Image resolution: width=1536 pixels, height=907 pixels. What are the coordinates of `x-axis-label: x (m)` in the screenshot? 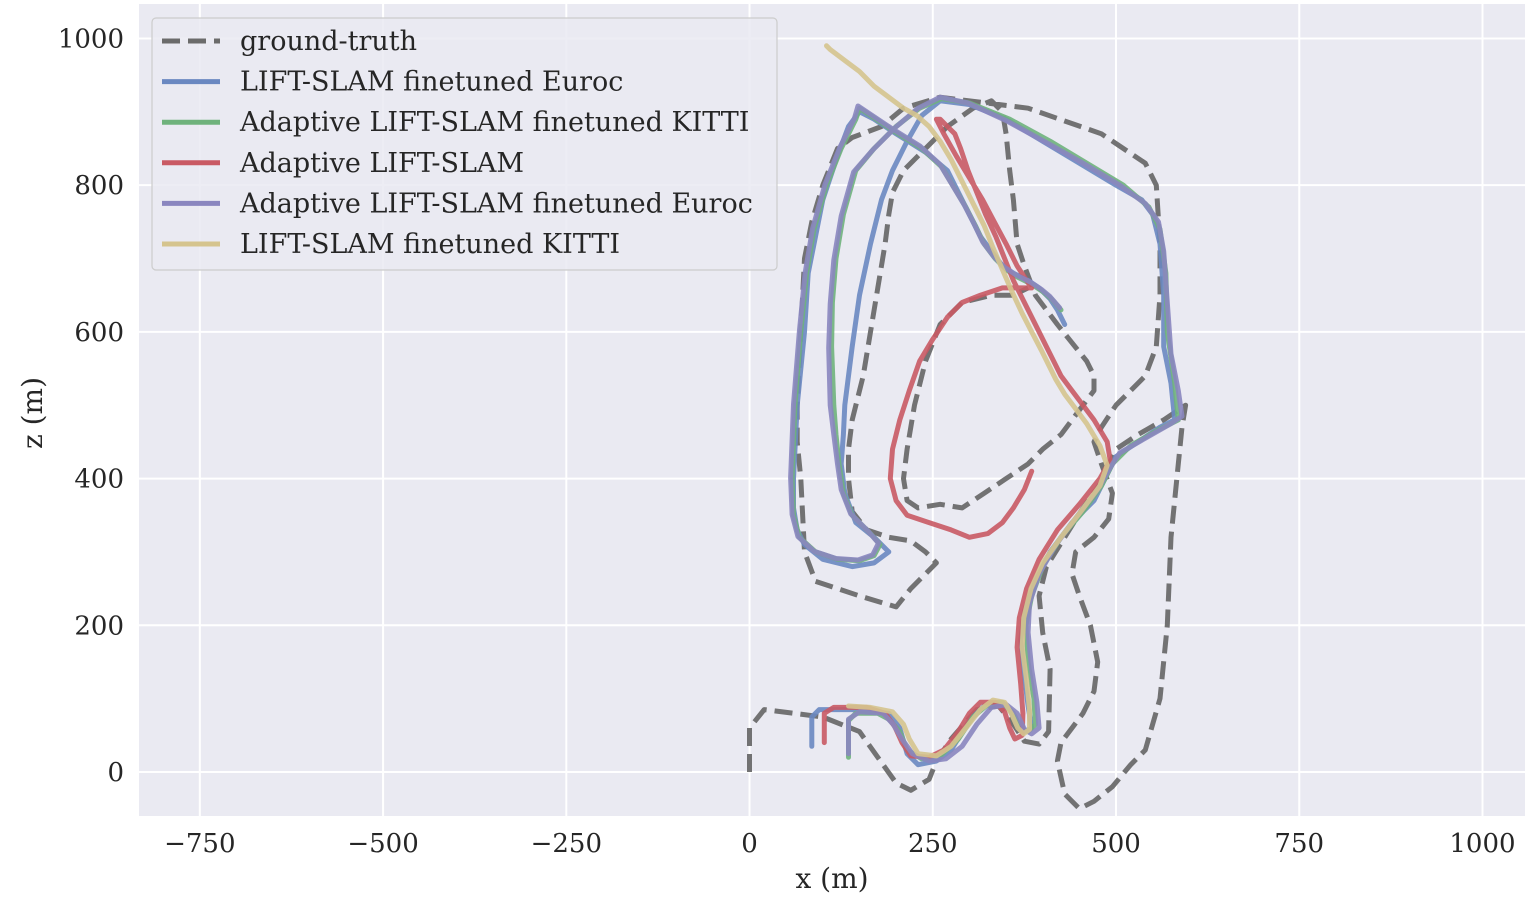 It's located at (831, 878).